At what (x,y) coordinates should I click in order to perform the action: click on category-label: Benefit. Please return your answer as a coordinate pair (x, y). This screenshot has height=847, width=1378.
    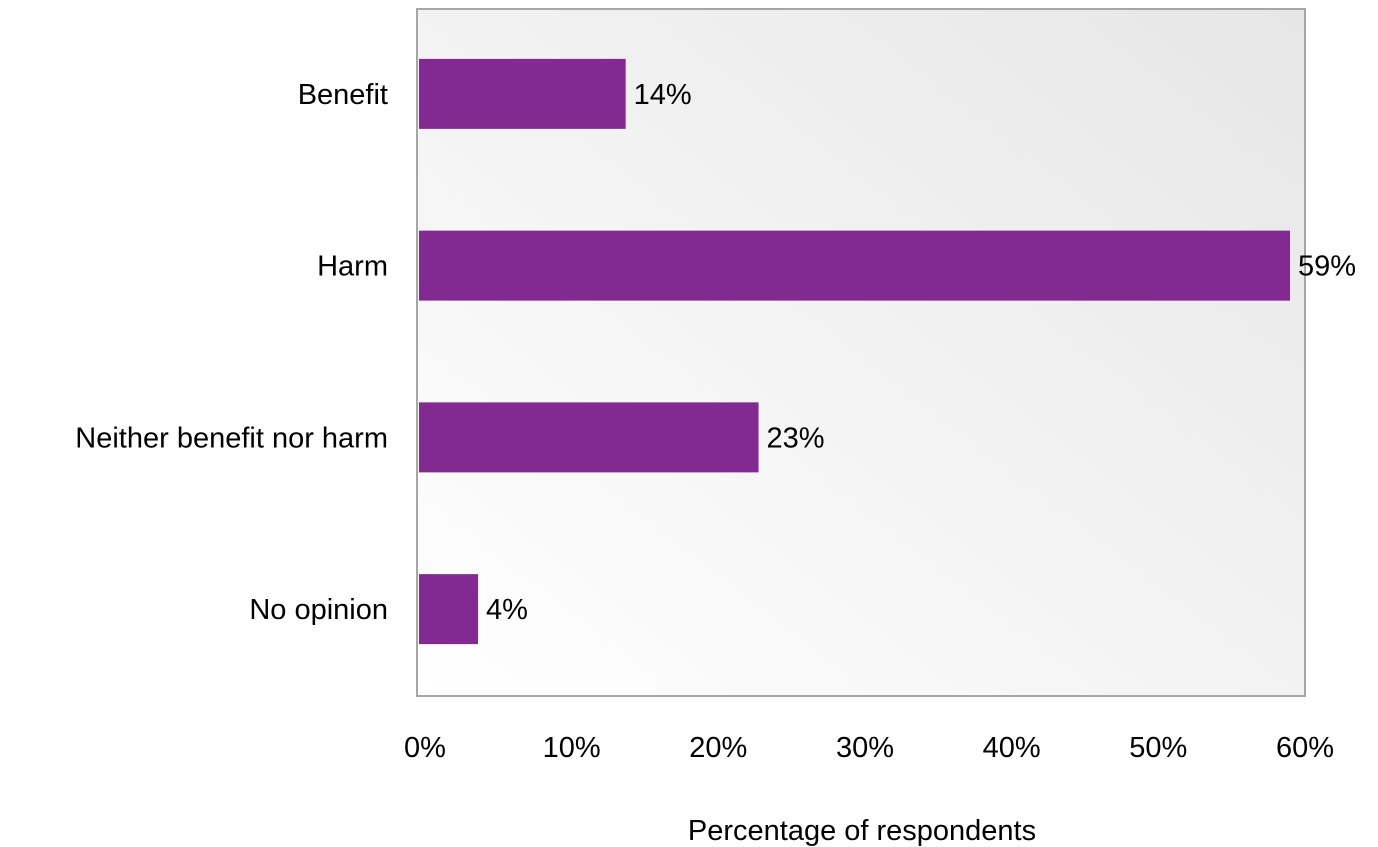
    Looking at the image, I should click on (343, 95).